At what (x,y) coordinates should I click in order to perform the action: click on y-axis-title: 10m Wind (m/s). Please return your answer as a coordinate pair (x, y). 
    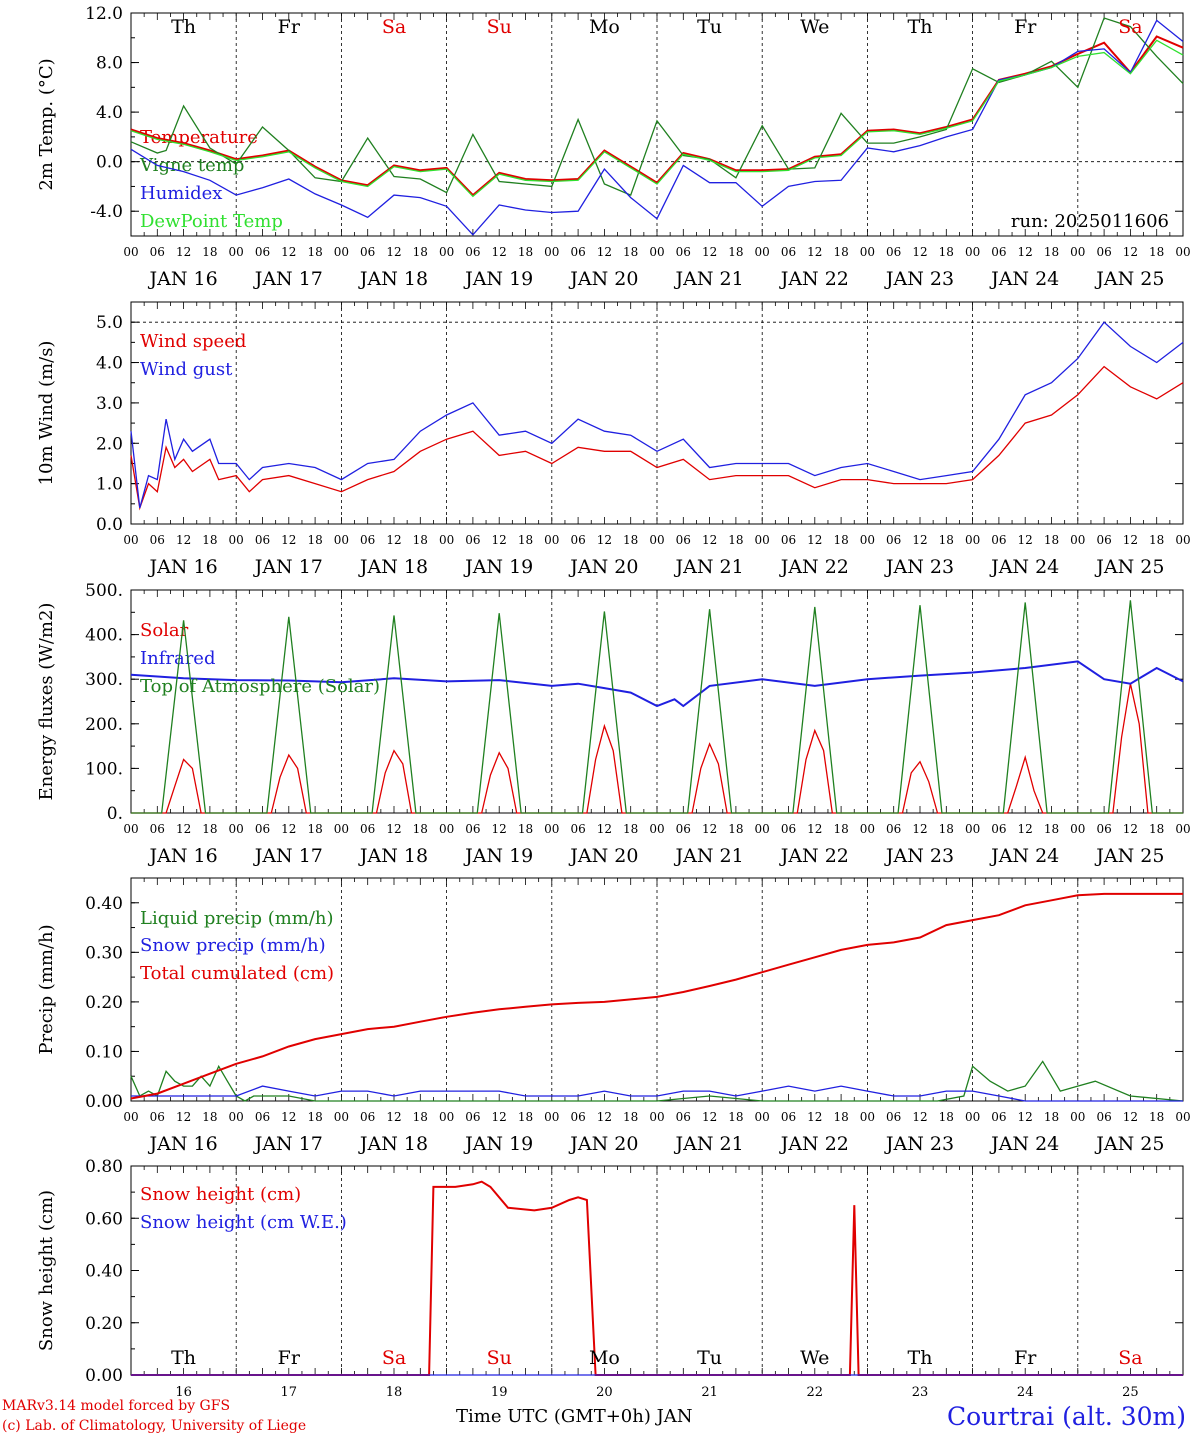
    Looking at the image, I should click on (46, 413).